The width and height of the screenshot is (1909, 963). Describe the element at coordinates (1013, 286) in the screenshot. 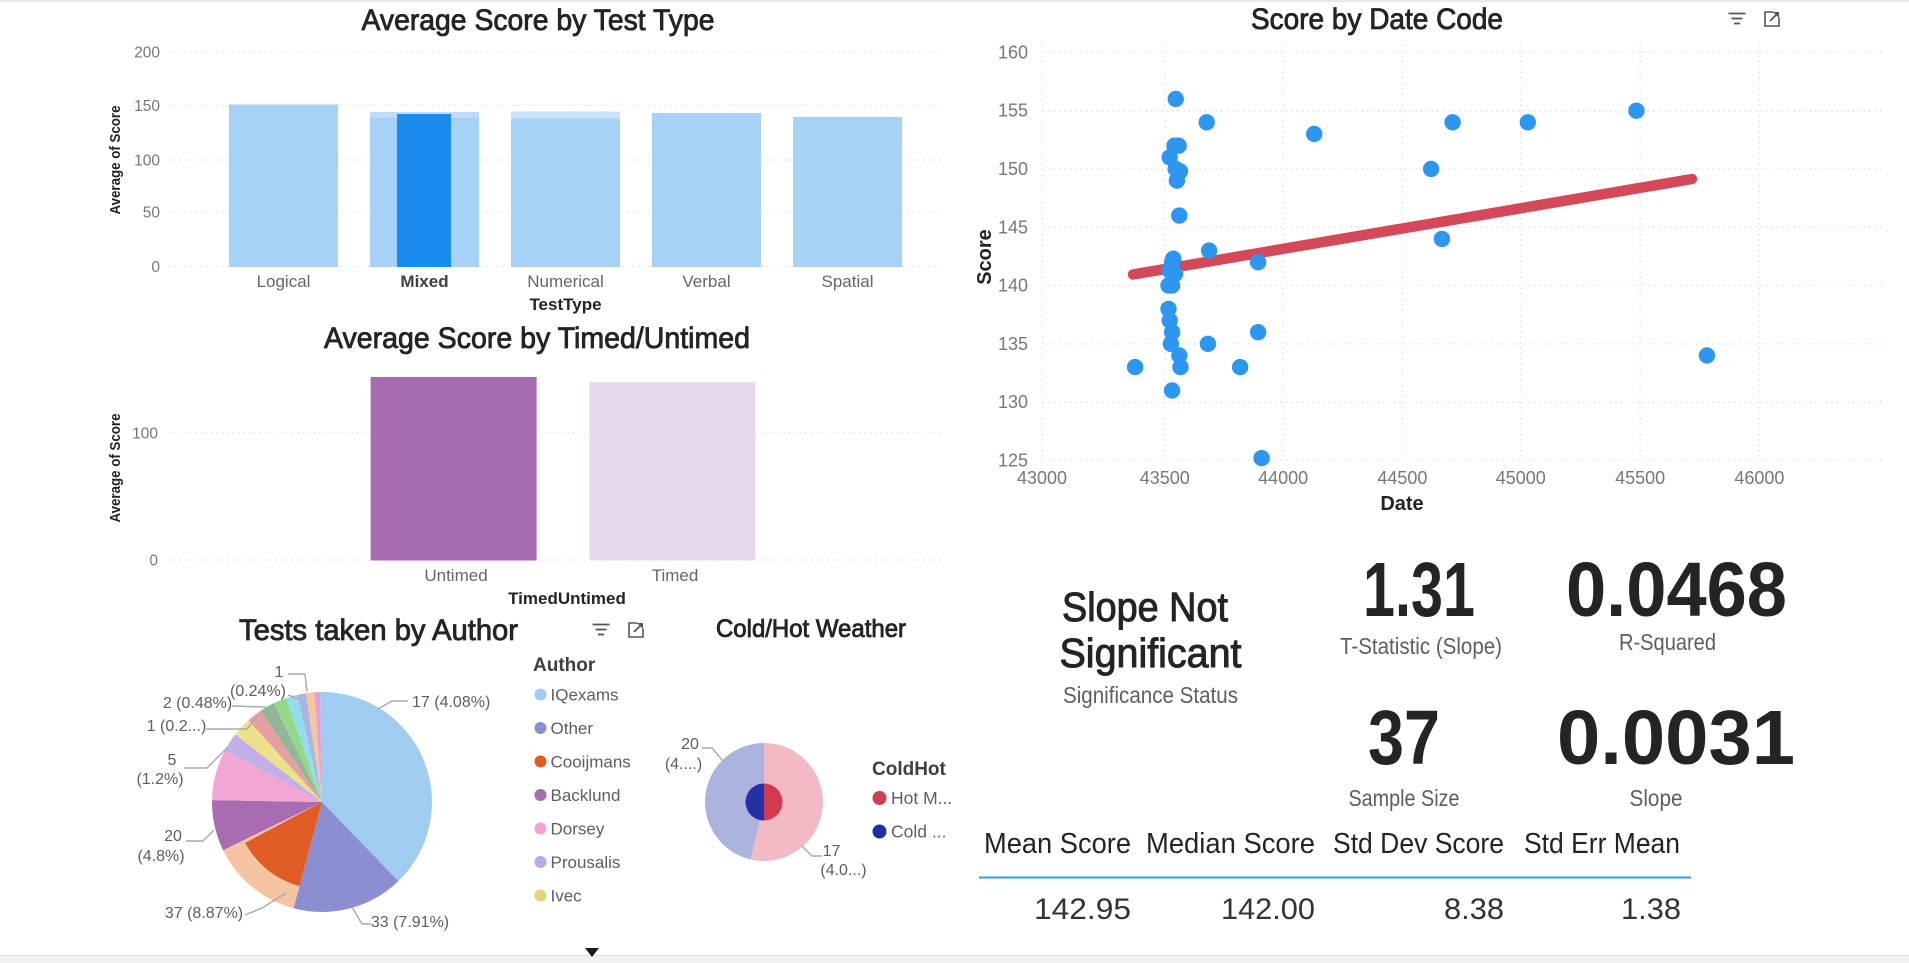

I see `svg-text: 140` at that location.